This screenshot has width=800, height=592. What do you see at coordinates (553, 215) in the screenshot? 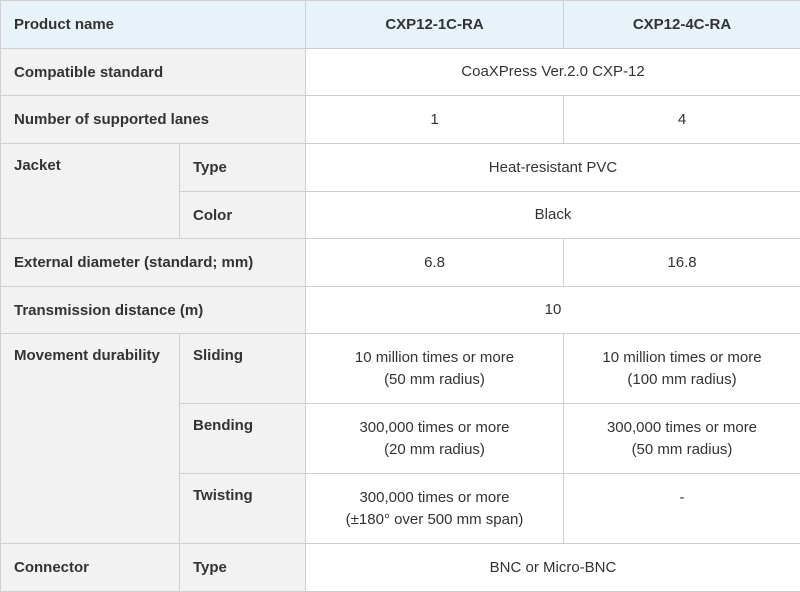
I see `jacket-color-value: Black` at bounding box center [553, 215].